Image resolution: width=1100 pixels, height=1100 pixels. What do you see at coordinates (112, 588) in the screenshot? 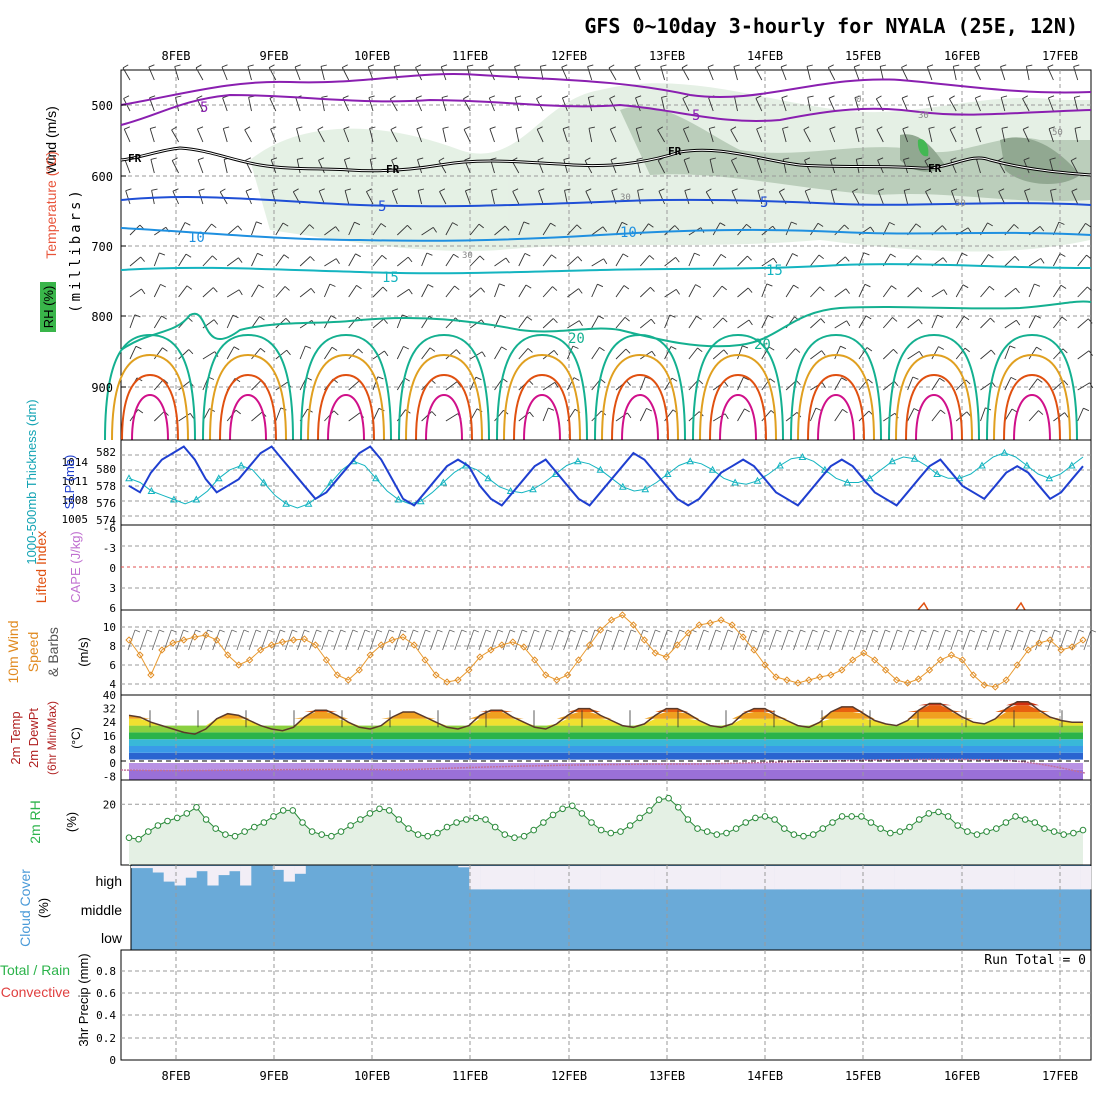
I see `stability-tick-label: 3` at bounding box center [112, 588].